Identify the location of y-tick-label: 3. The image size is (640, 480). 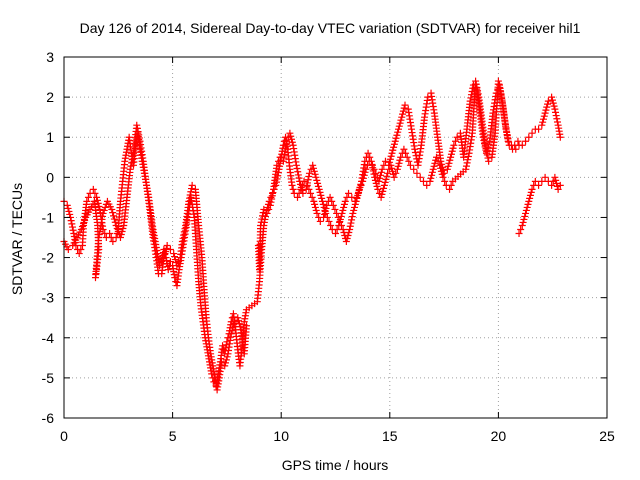
(50, 57).